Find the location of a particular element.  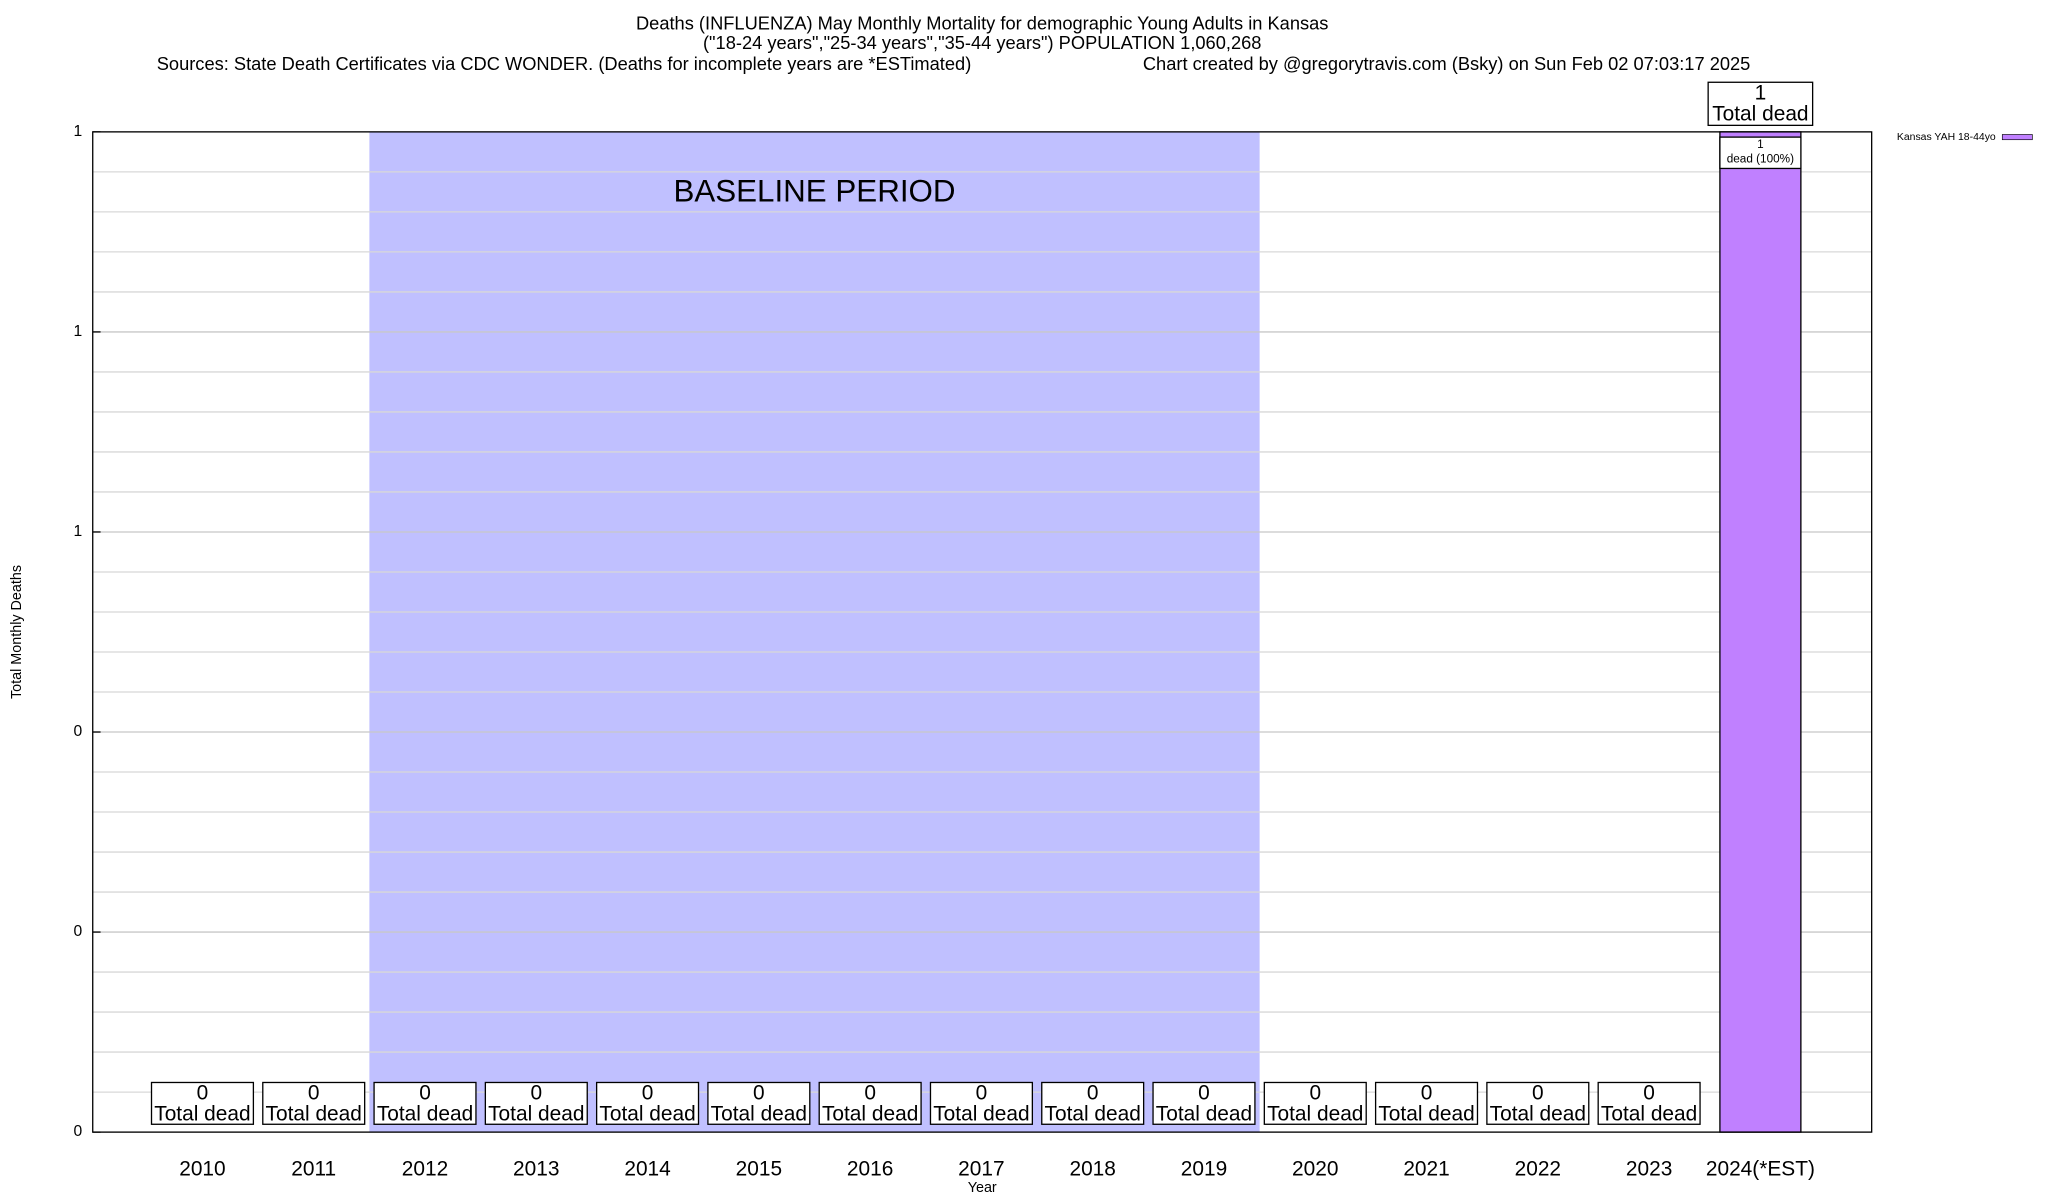

x-axis-title: Year is located at coordinates (982, 1188).